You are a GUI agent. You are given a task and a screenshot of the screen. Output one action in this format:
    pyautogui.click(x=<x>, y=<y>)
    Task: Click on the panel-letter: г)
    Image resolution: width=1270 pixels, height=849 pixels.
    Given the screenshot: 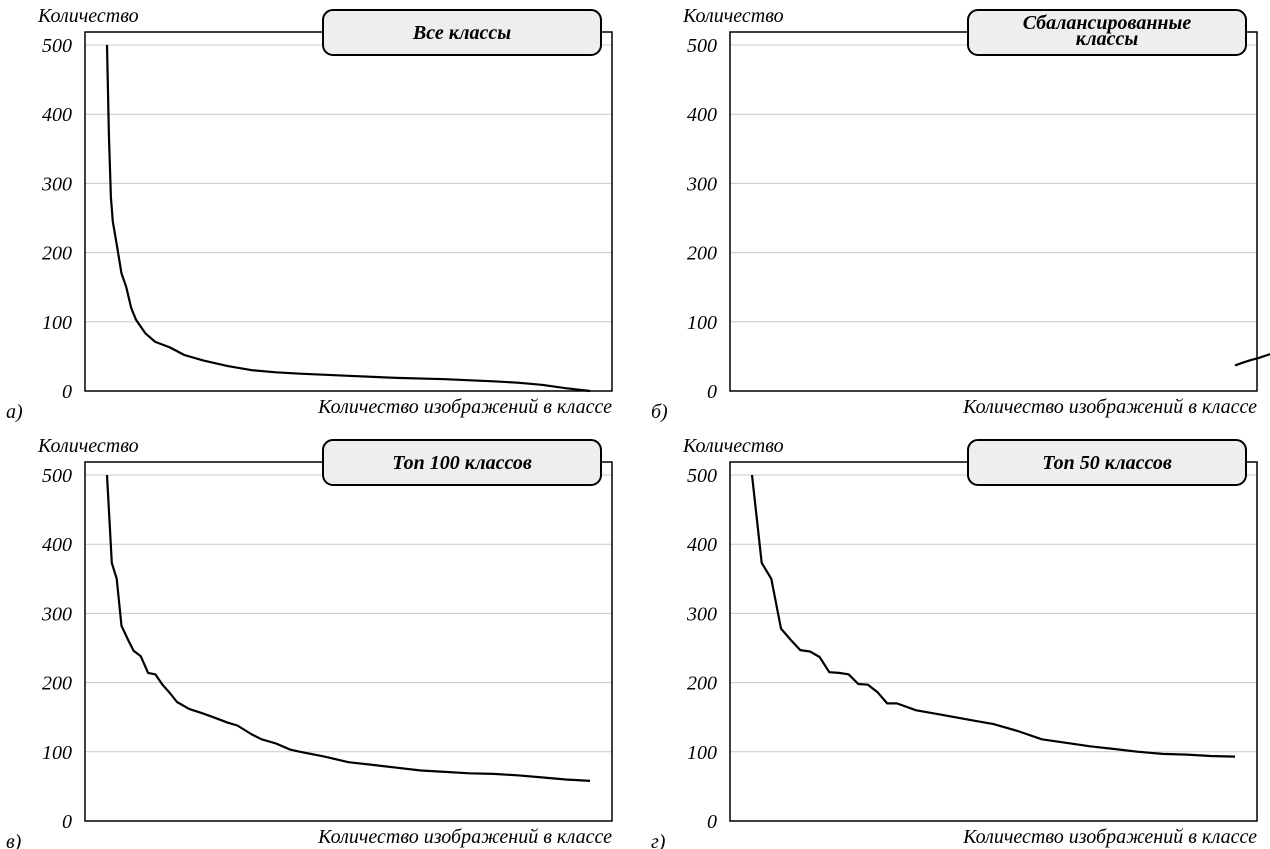 What is the action you would take?
    pyautogui.click(x=658, y=840)
    